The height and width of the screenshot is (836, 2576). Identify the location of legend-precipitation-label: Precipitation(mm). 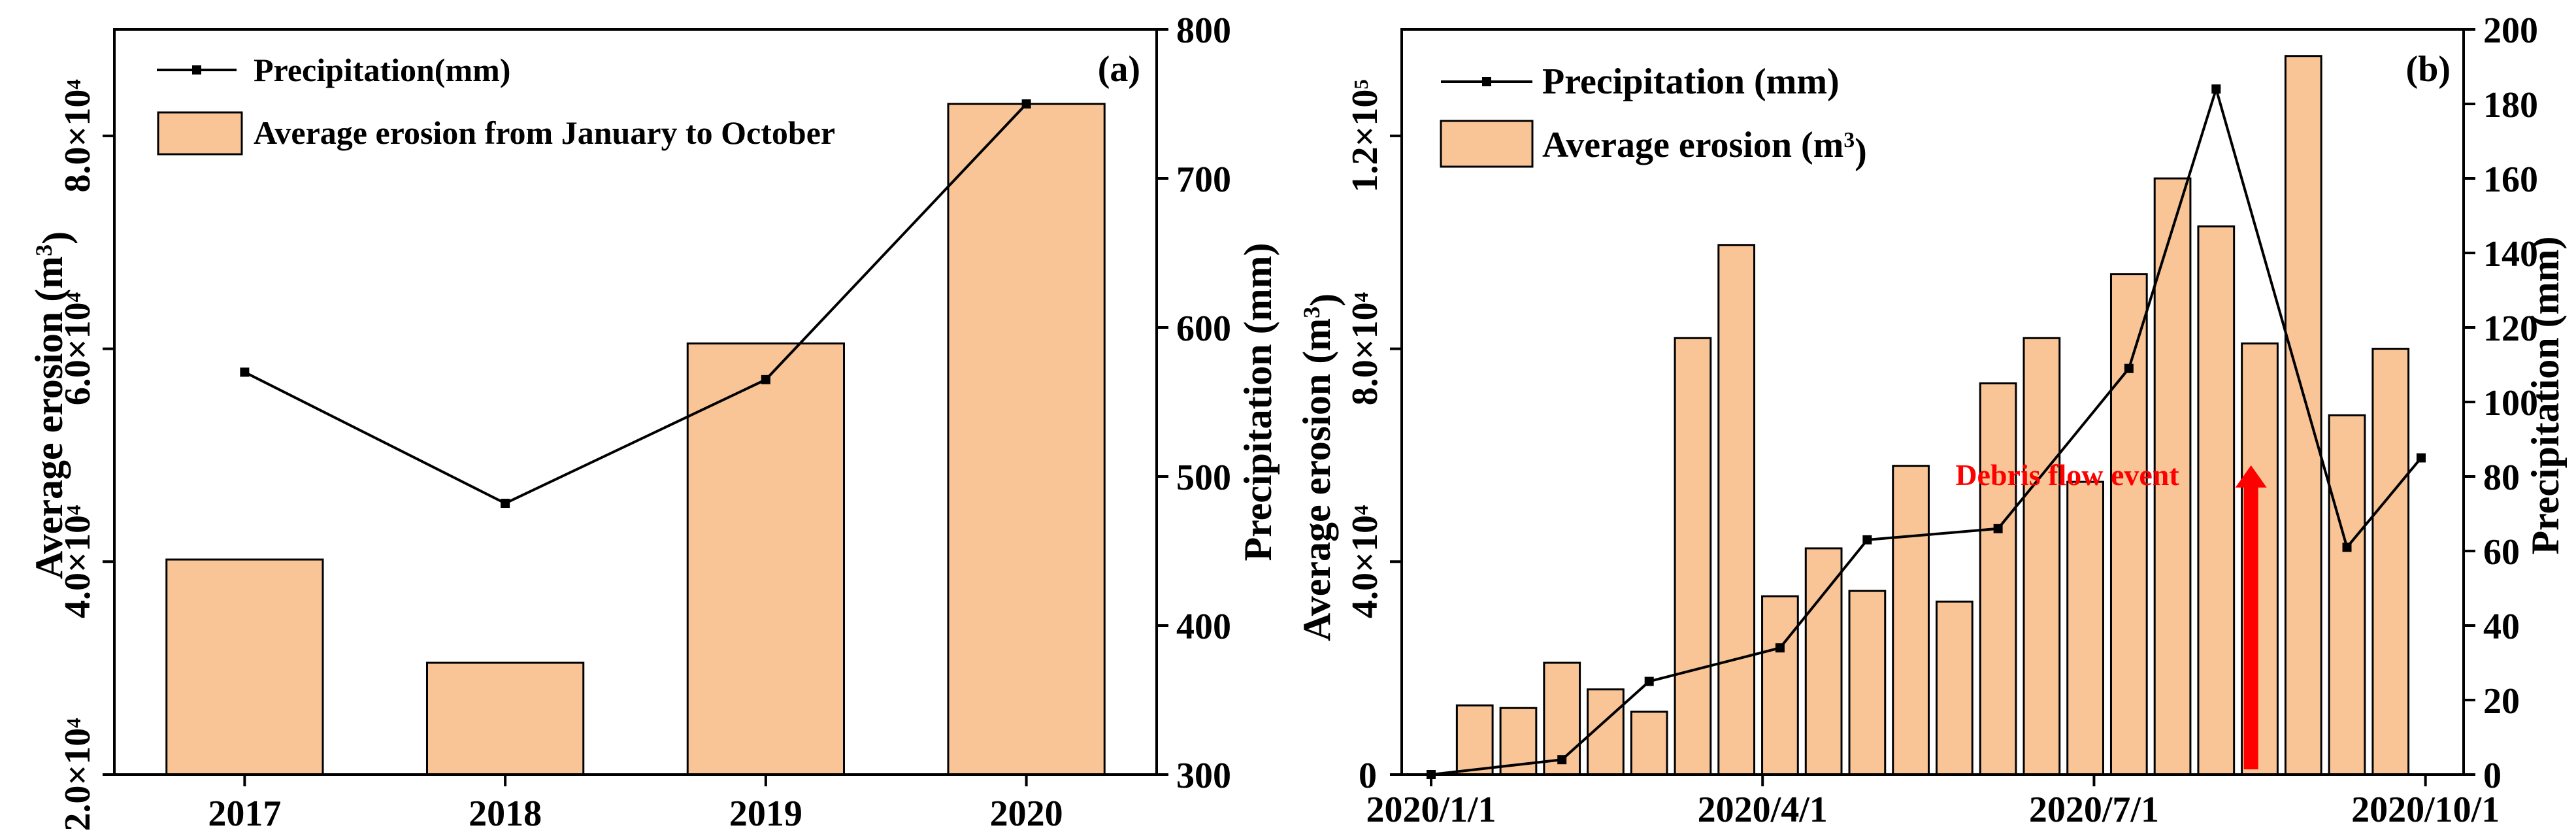
(382, 70).